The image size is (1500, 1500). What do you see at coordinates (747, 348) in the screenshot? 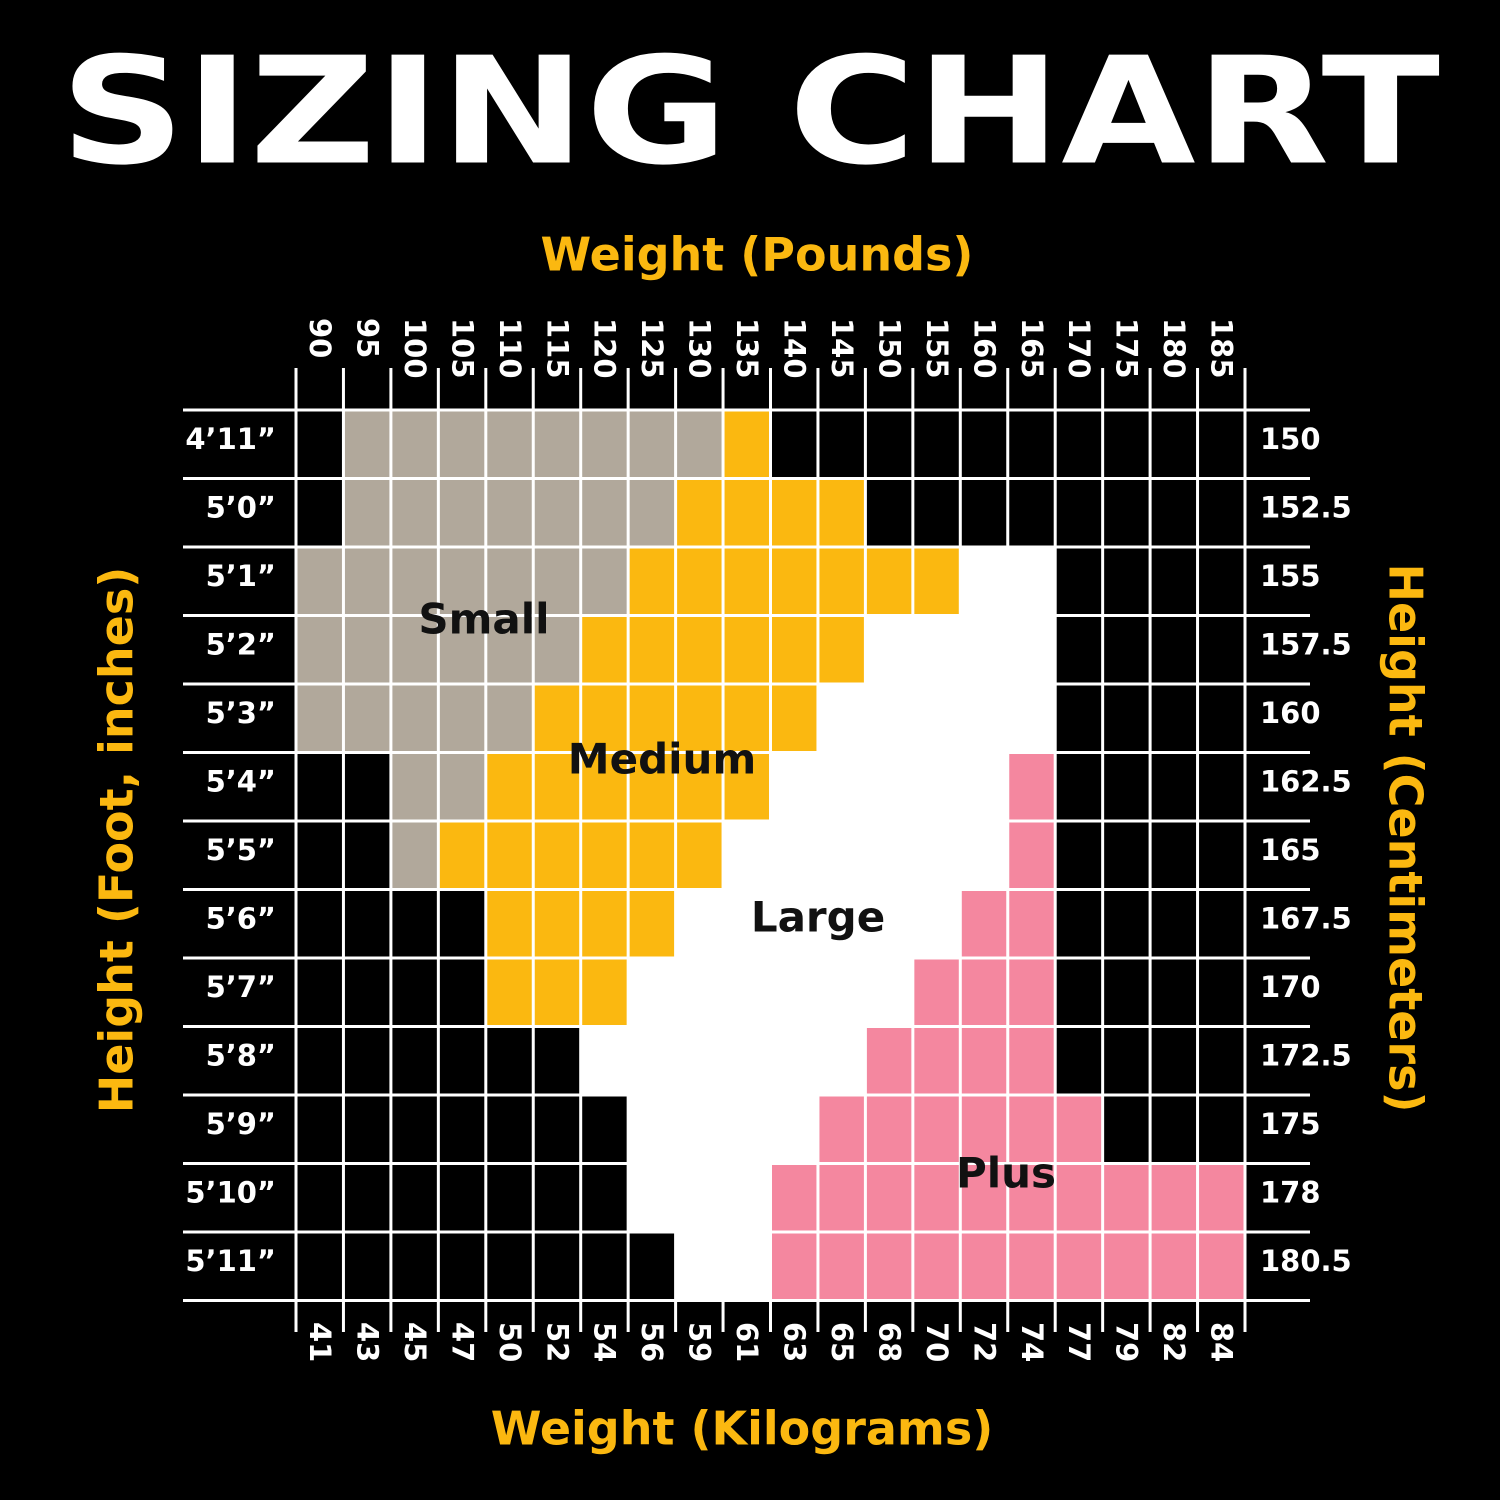
I see `pound-label: 135` at bounding box center [747, 348].